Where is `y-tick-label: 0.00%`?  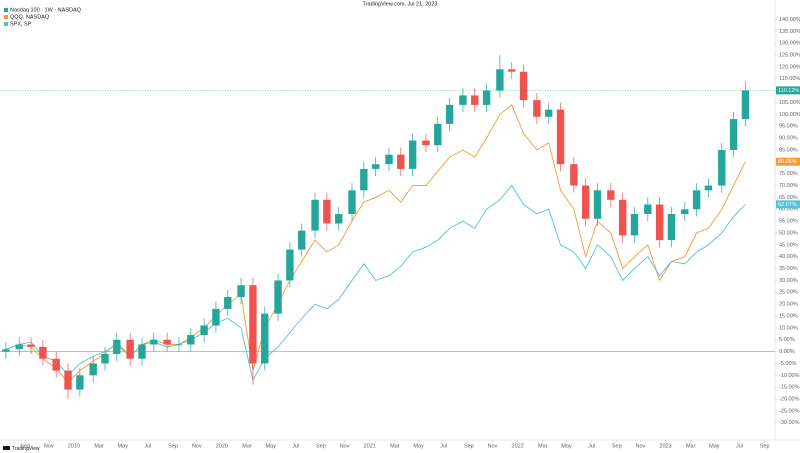
y-tick-label: 0.00% is located at coordinates (787, 352).